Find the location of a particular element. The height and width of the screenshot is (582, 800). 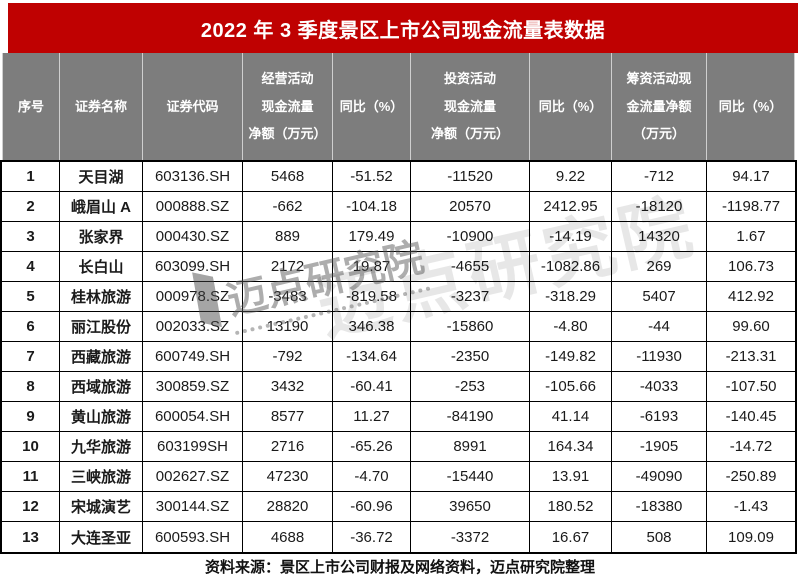

cell-financing-yoy: -250.89 is located at coordinates (751, 477).